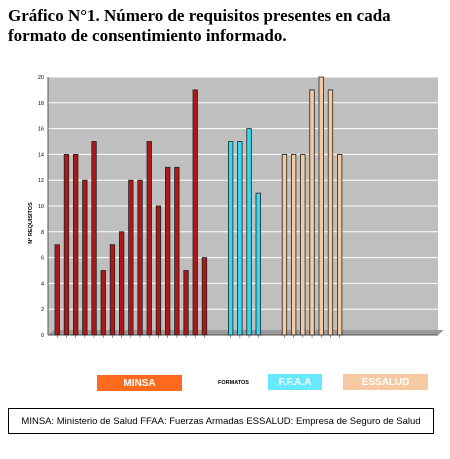  Describe the element at coordinates (42, 310) in the screenshot. I see `y-tick-label: 2` at that location.